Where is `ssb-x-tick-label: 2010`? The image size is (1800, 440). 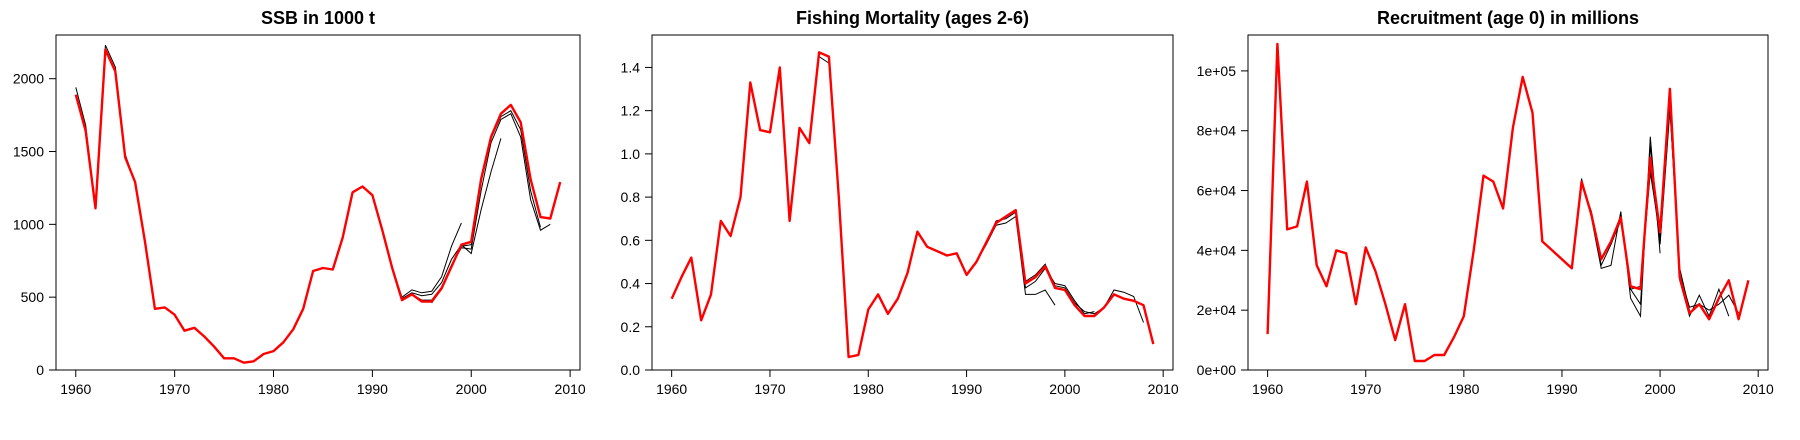
ssb-x-tick-label: 2010 is located at coordinates (570, 389).